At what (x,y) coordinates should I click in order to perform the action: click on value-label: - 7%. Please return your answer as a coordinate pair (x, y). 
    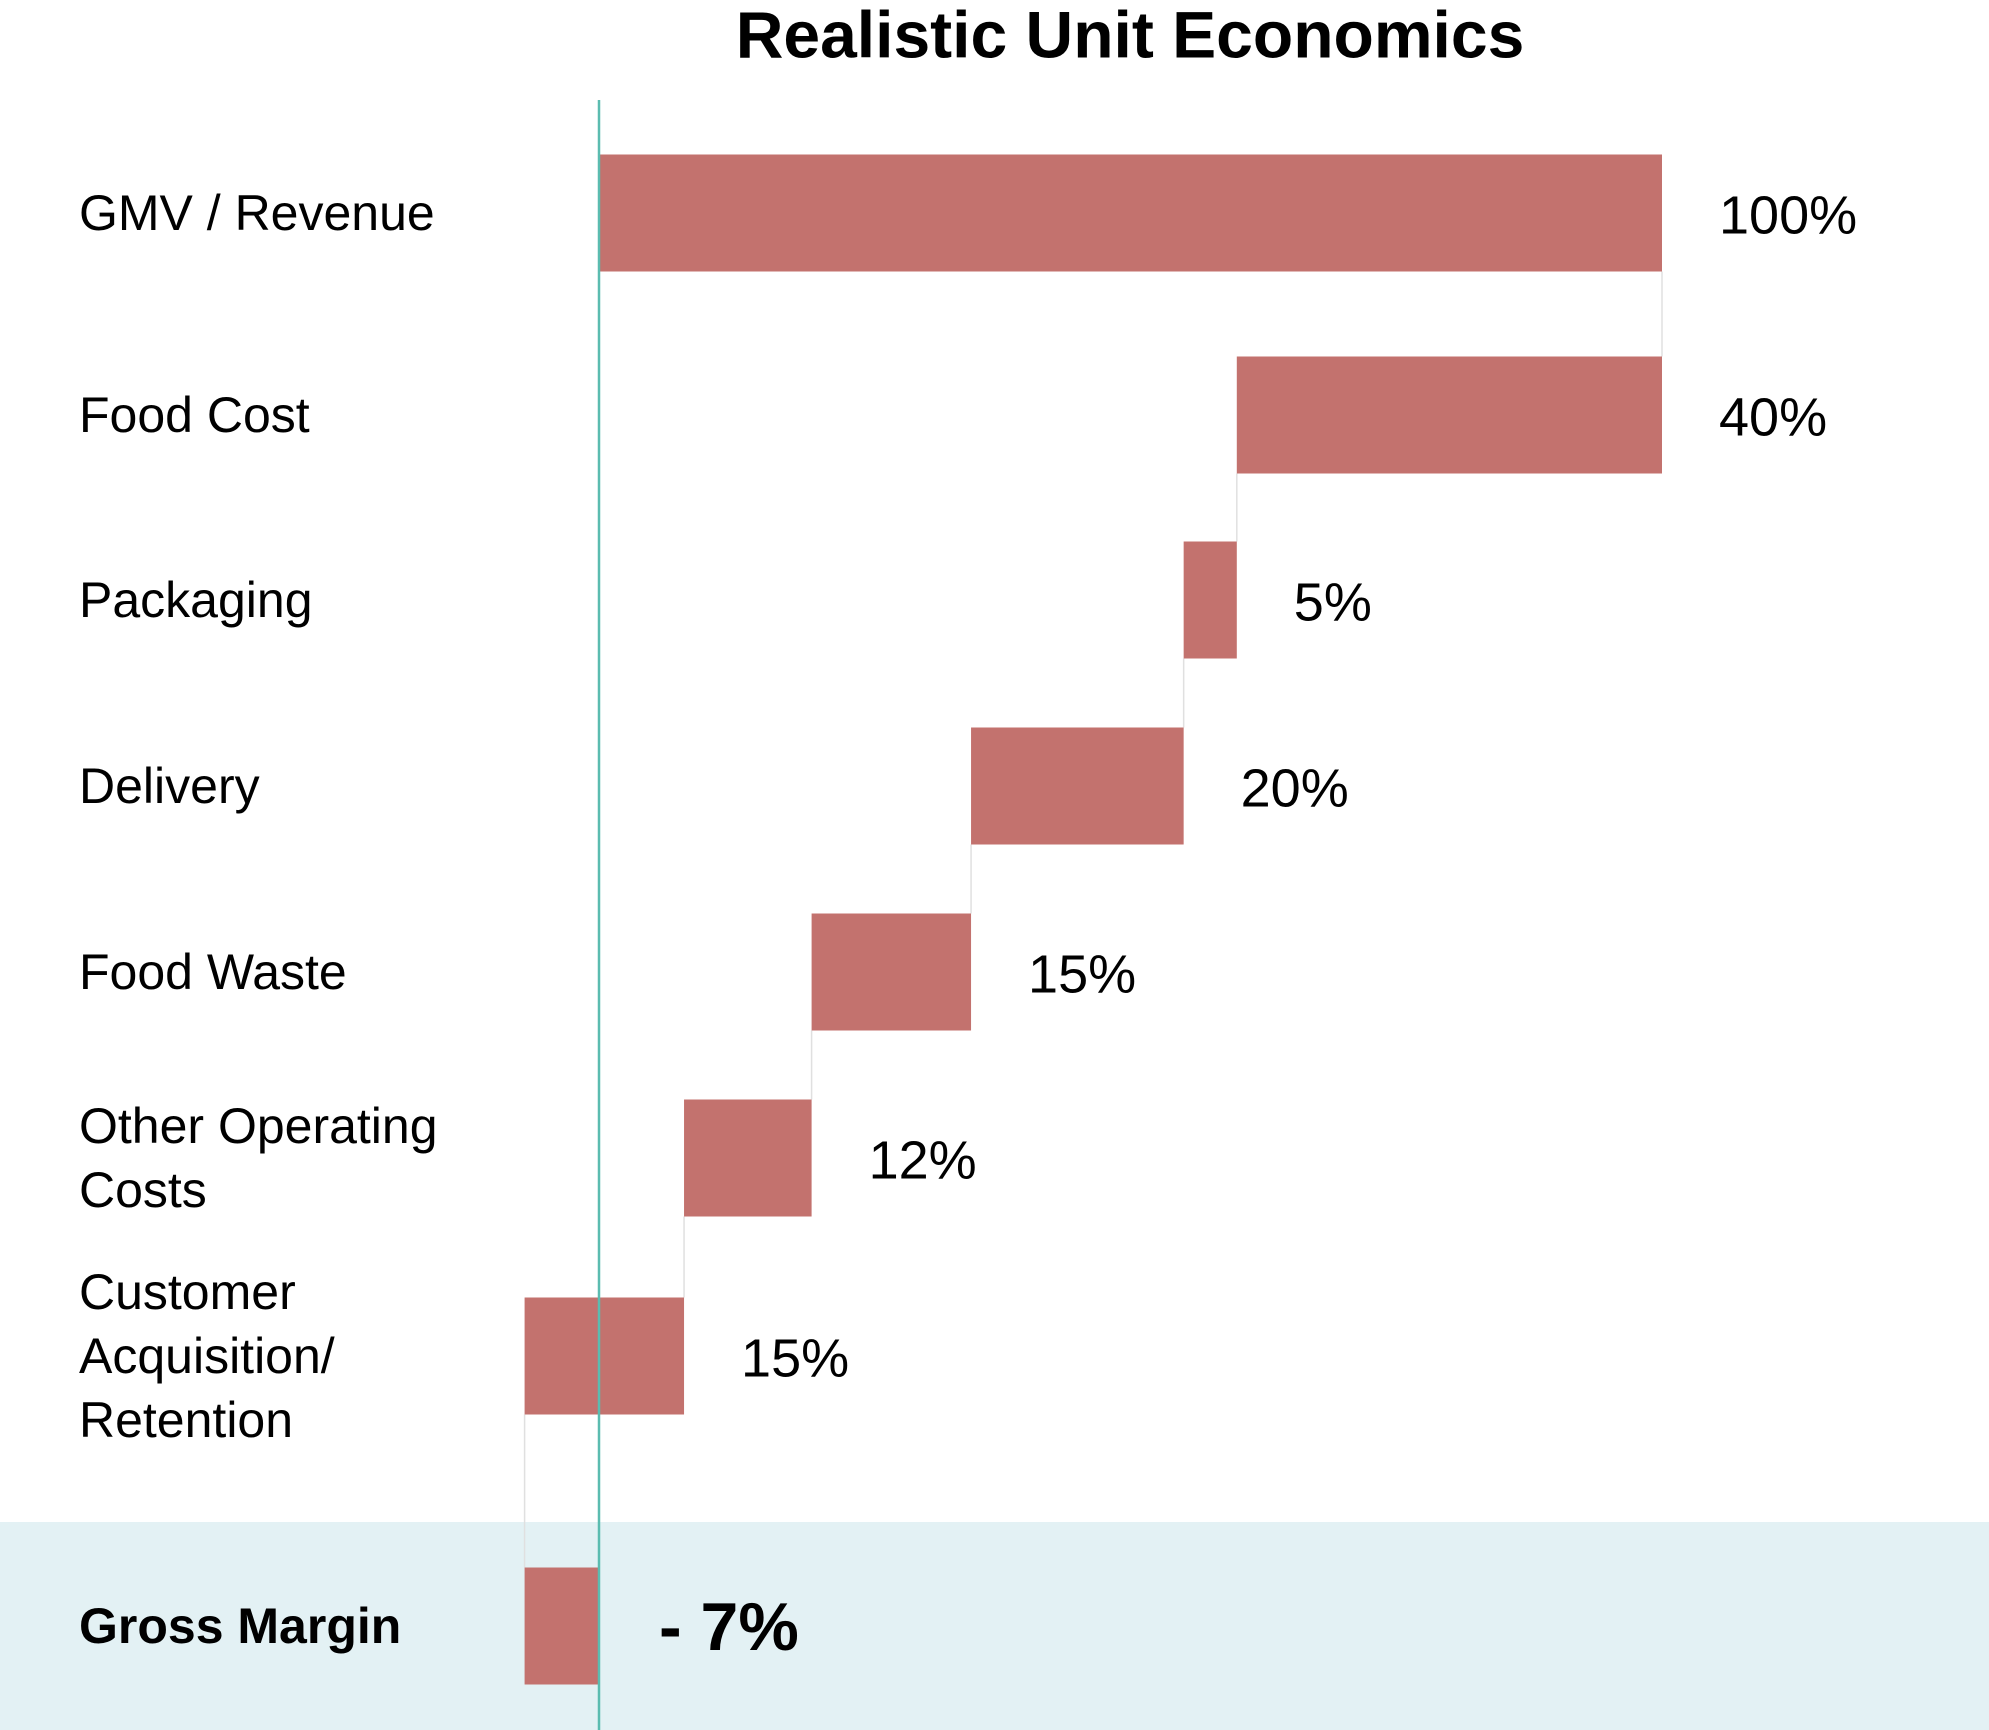
    Looking at the image, I should click on (729, 1627).